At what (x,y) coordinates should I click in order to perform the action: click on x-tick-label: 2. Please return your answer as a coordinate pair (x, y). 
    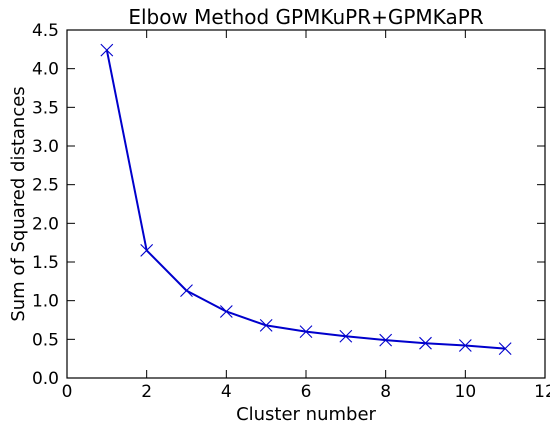
    Looking at the image, I should click on (146, 392).